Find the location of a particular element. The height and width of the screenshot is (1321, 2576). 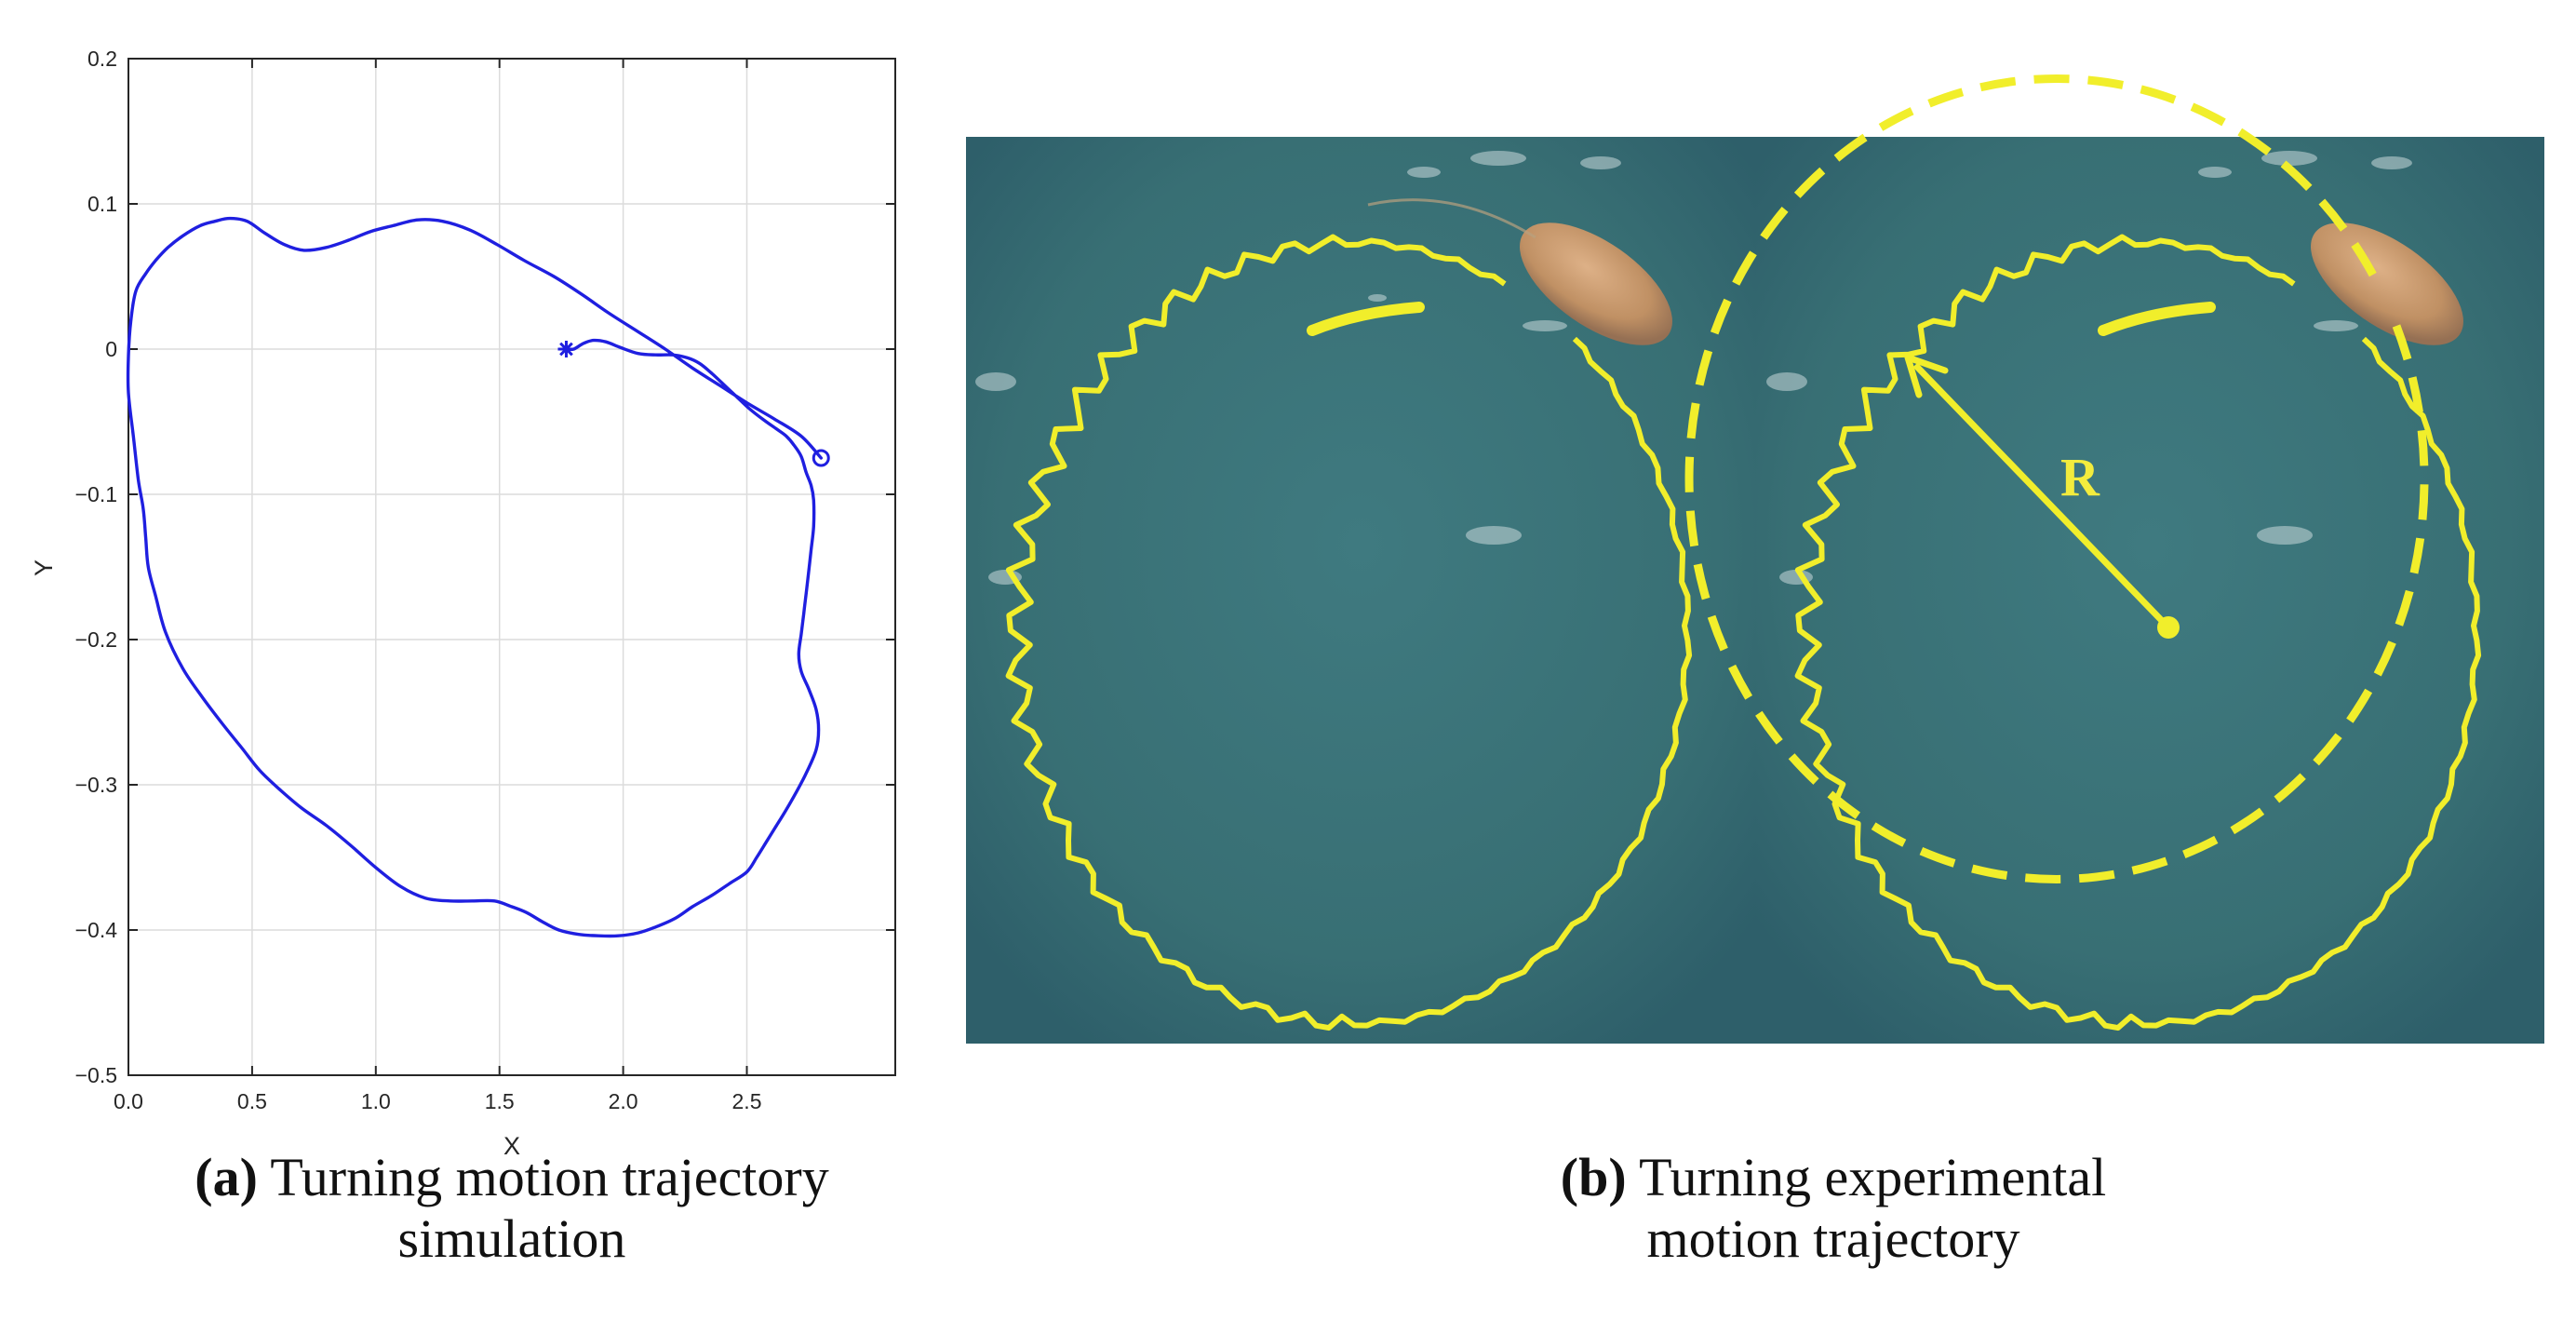

caption-a: (a) Turning motion trajectory simulation is located at coordinates (512, 1208).